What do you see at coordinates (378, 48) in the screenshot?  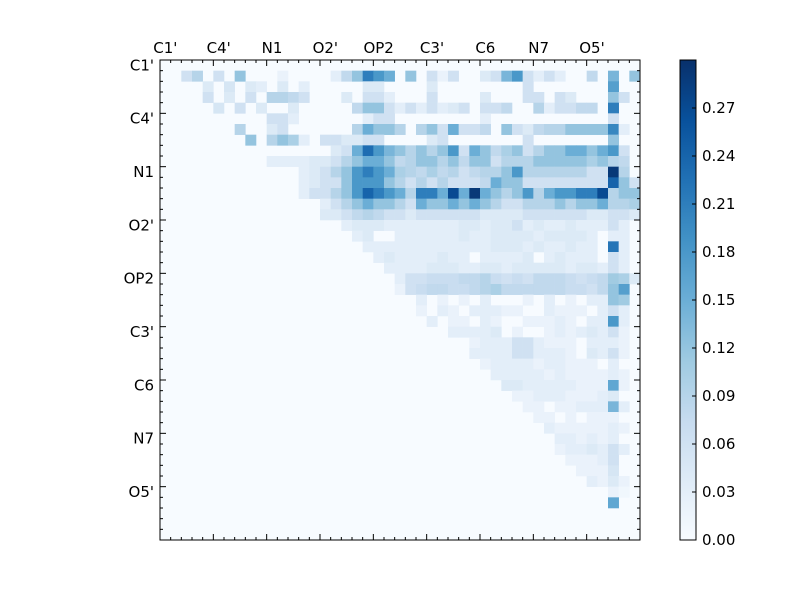 I see `x-tick-label: OP2` at bounding box center [378, 48].